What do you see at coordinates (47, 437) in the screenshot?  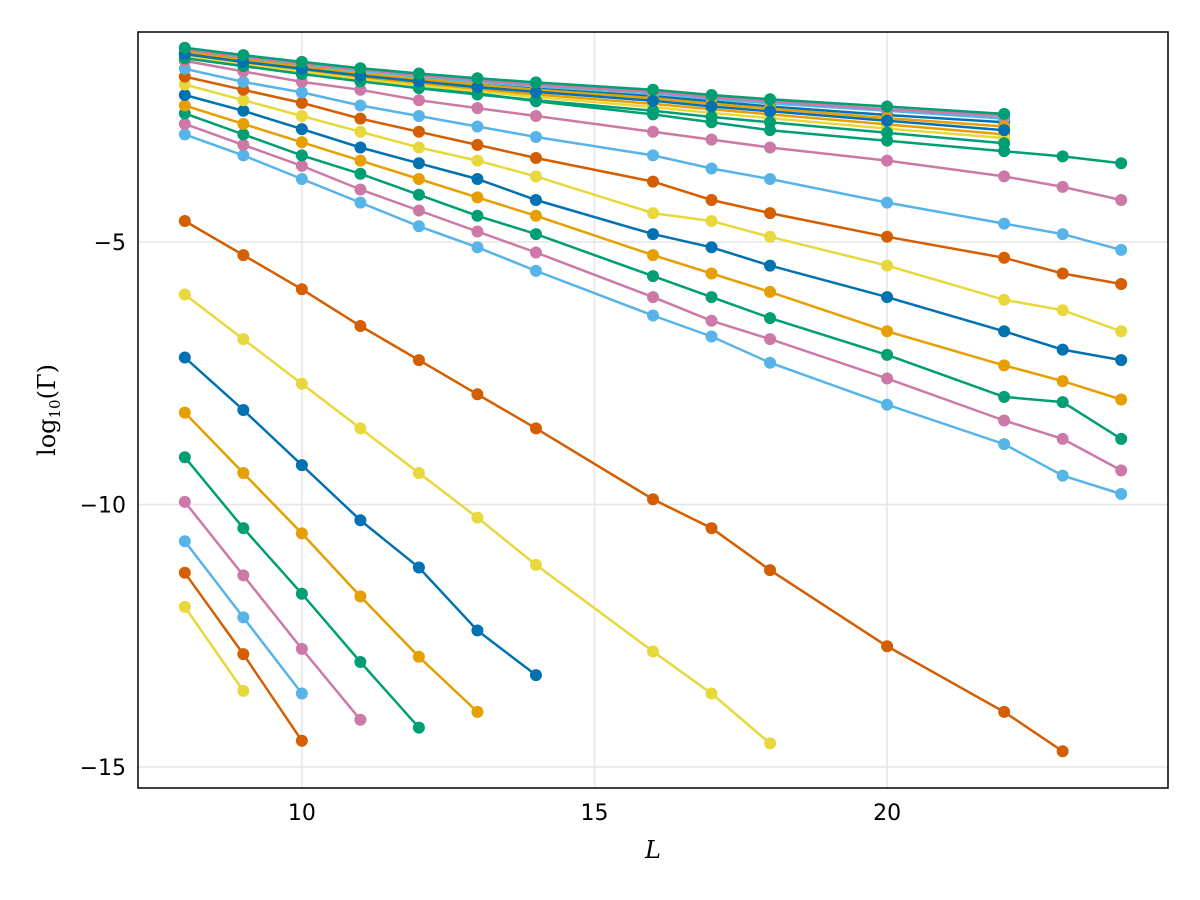 I see `y-axis-label-main: log` at bounding box center [47, 437].